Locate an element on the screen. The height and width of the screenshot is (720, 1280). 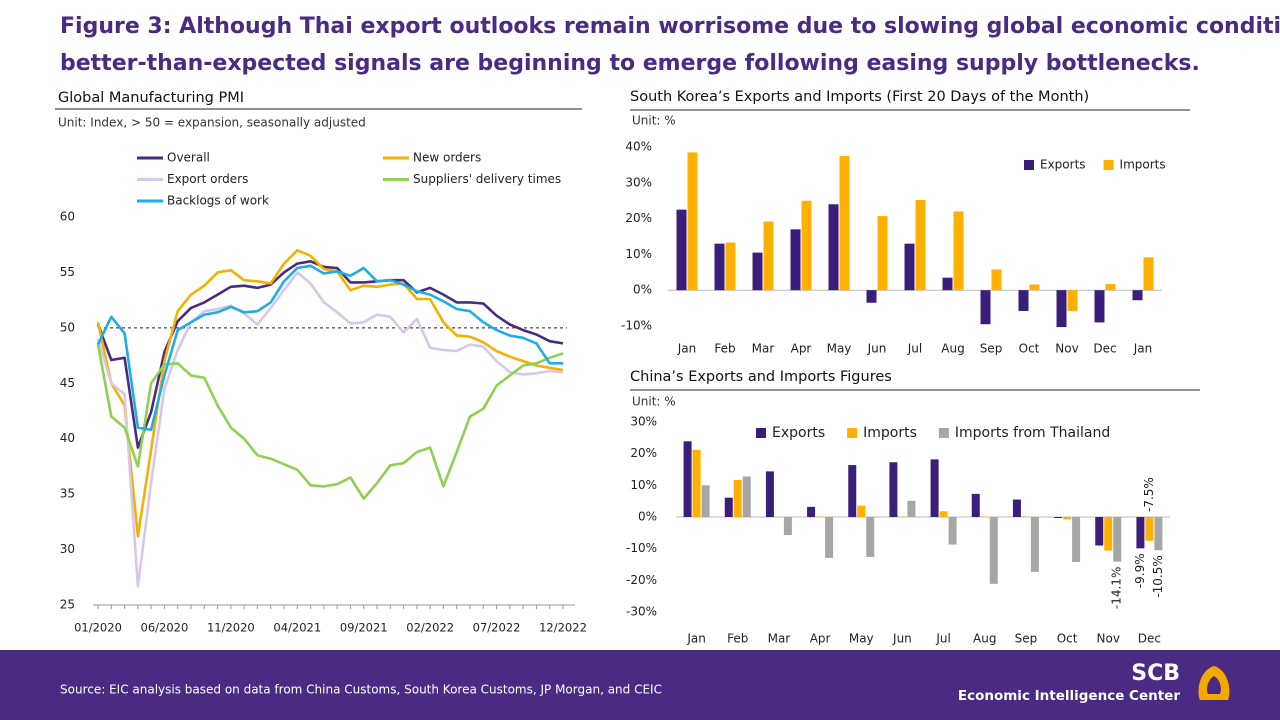
legend-label: New orders is located at coordinates (447, 158).